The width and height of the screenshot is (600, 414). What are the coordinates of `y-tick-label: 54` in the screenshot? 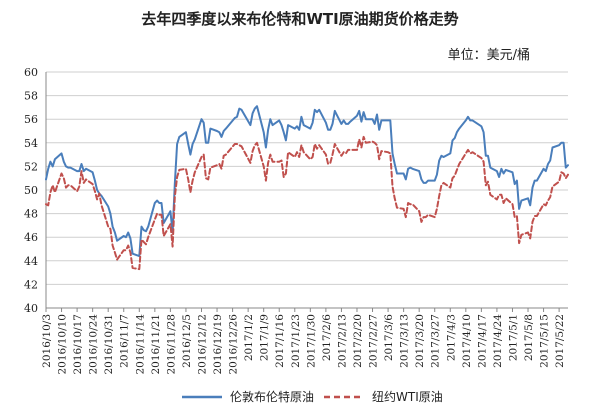 It's located at (31, 143).